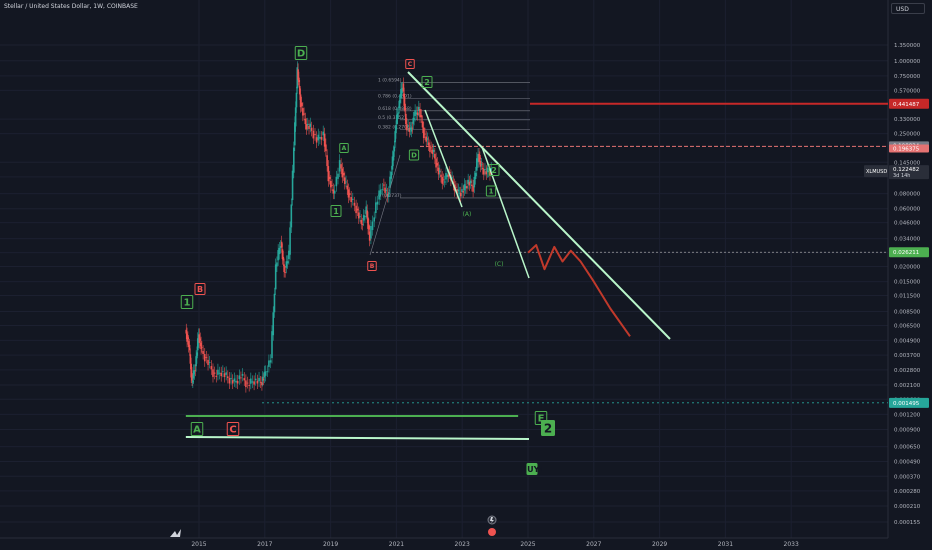 This screenshot has width=932, height=550. I want to click on wave-label-1-right-box, so click(491, 191).